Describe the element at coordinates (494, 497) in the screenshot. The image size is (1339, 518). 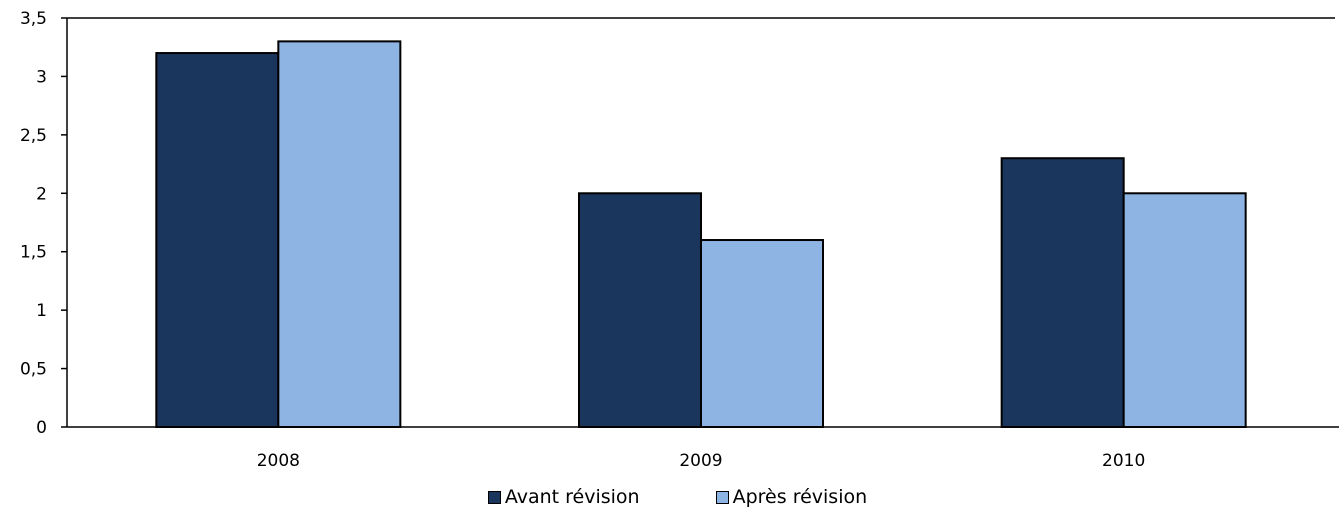
I see `legend-swatch-avant` at that location.